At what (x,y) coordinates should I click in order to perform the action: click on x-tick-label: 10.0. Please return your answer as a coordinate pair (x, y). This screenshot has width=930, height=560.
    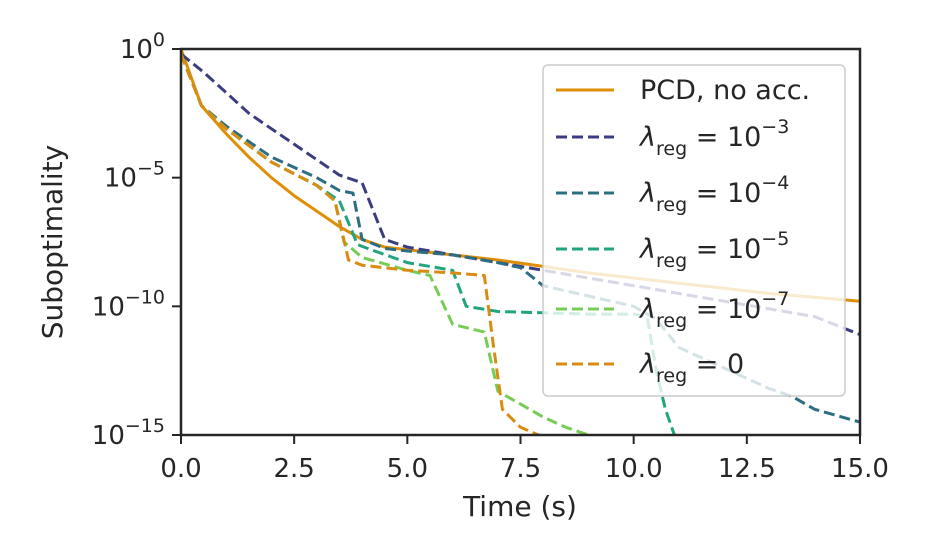
    Looking at the image, I should click on (634, 469).